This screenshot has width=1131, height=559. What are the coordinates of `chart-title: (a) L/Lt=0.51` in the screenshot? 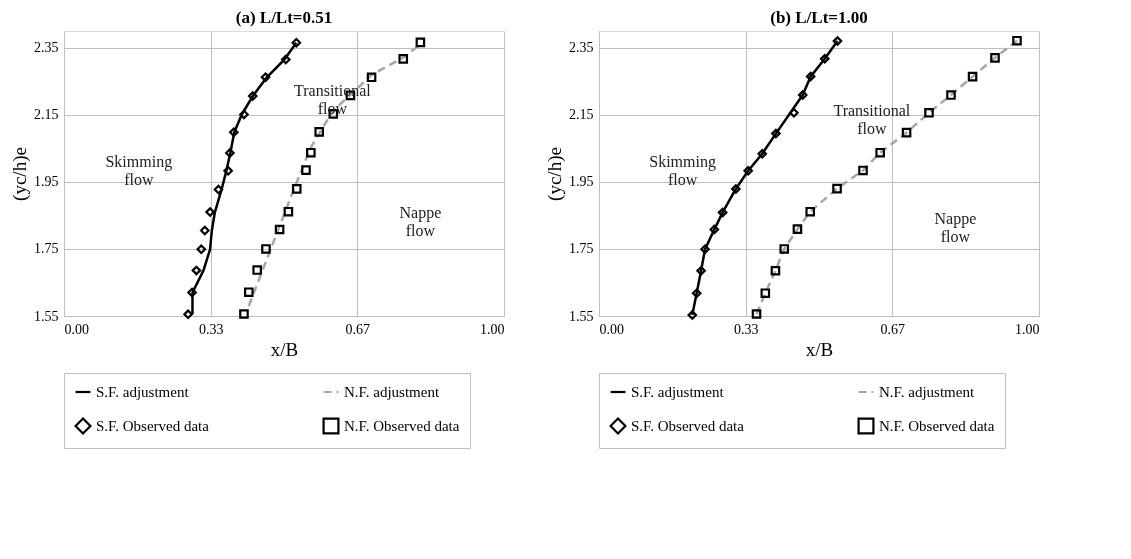 It's located at (284, 17).